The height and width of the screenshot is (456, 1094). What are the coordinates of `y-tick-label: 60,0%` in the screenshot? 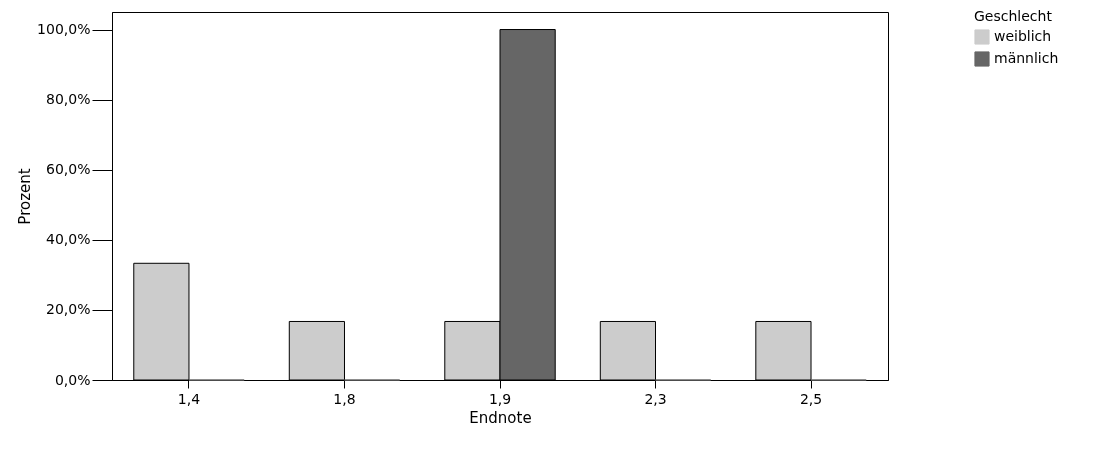 It's located at (68, 169).